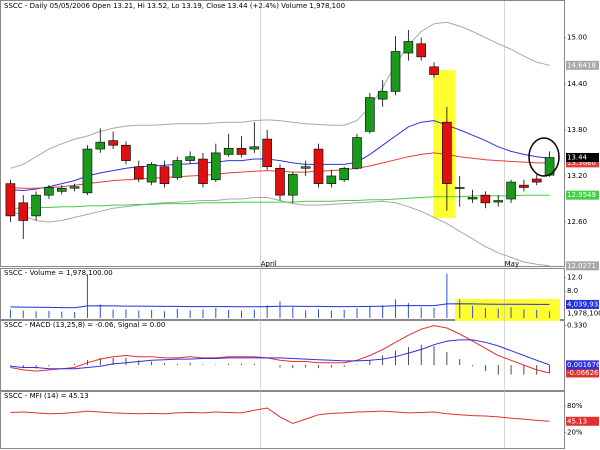  I want to click on mfi-panel, so click(282, 420).